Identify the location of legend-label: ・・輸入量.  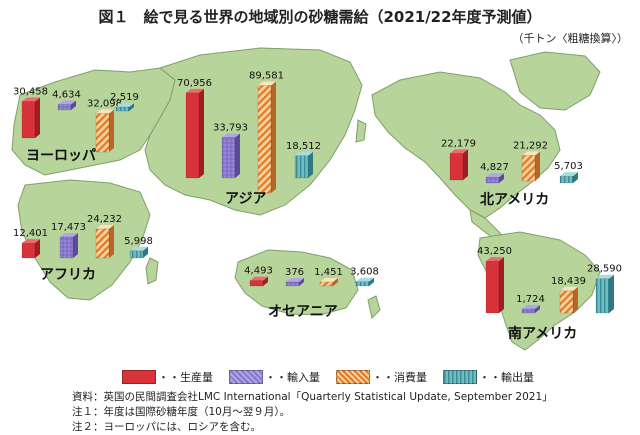
(292, 377).